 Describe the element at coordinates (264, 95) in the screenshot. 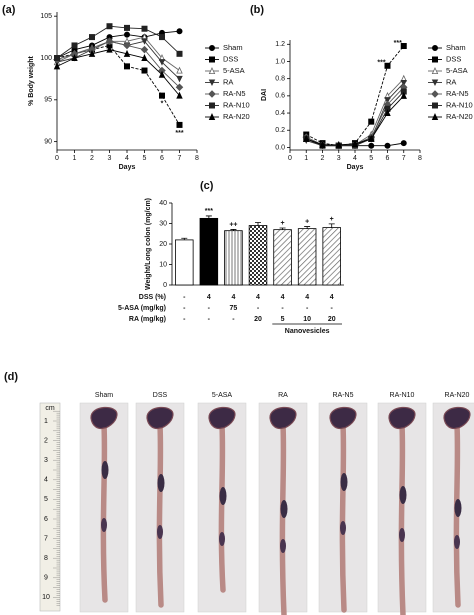

I see `y-axis-label: DAI` at that location.